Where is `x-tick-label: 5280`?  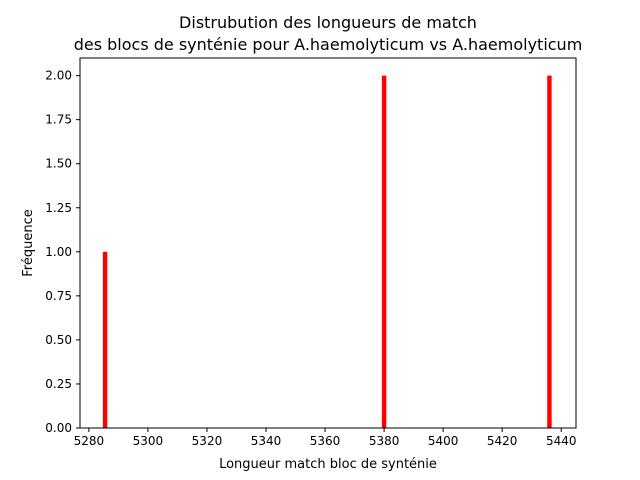 x-tick-label: 5280 is located at coordinates (89, 441).